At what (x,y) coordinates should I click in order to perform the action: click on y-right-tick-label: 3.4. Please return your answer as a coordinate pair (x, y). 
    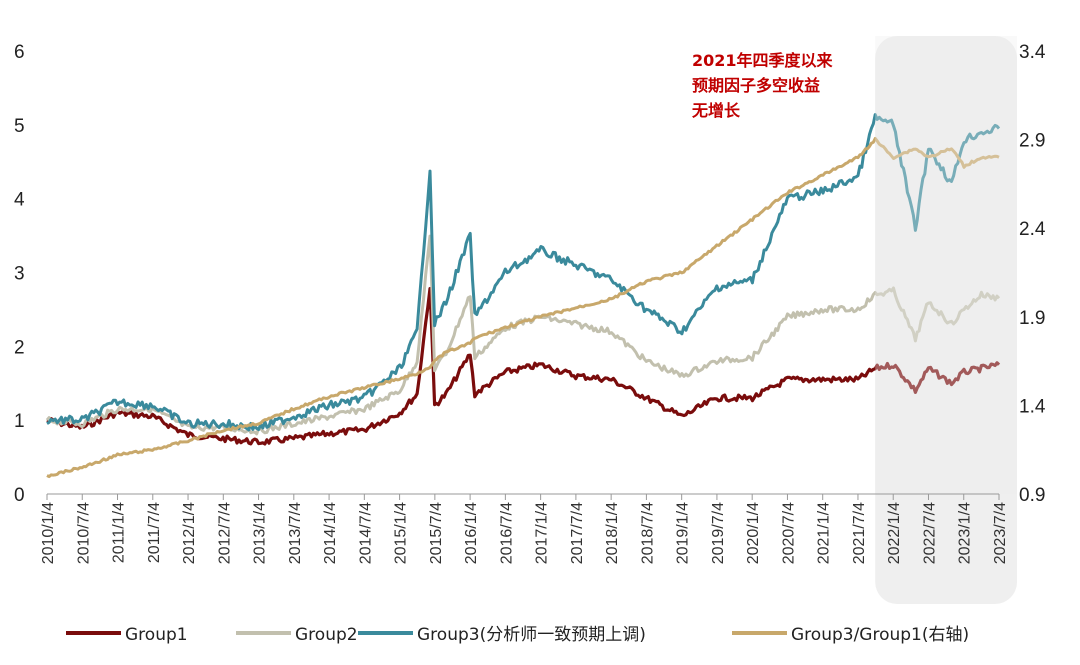
    Looking at the image, I should click on (1032, 52).